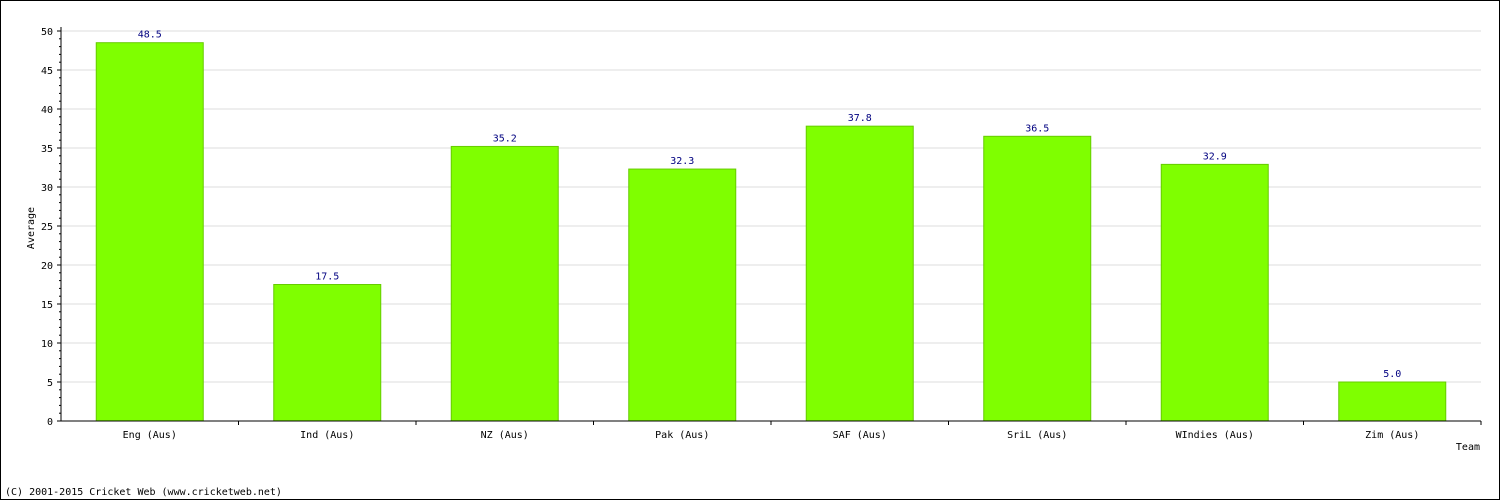 This screenshot has width=1500, height=500. Describe the element at coordinates (327, 435) in the screenshot. I see `x-tick-label: Ind (Aus)` at that location.